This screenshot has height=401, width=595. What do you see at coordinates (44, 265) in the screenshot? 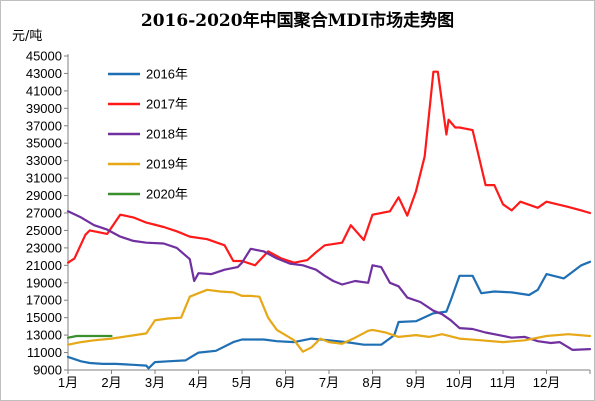
I see `y-tick-label: 21000` at bounding box center [44, 265].